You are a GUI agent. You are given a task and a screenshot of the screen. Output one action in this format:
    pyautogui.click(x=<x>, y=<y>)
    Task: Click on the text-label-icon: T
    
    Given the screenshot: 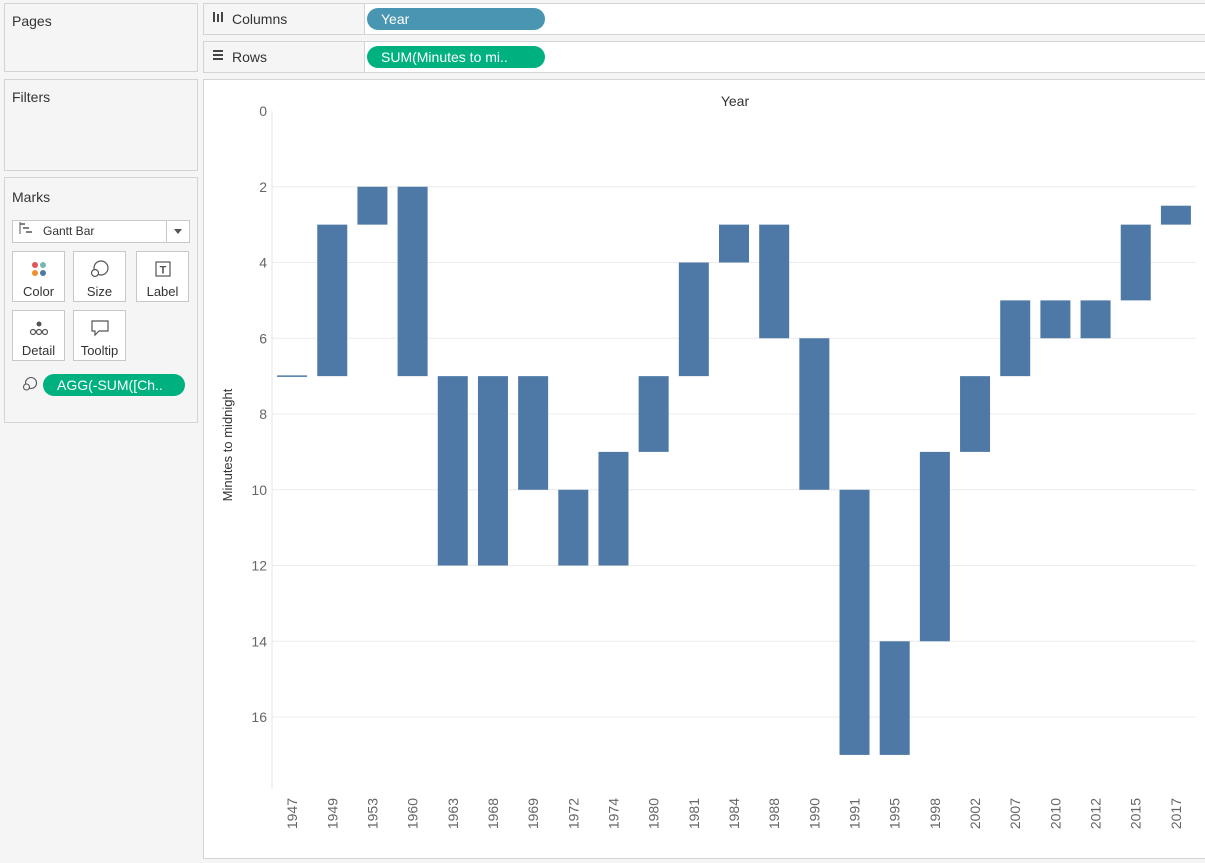 What is the action you would take?
    pyautogui.click(x=162, y=269)
    